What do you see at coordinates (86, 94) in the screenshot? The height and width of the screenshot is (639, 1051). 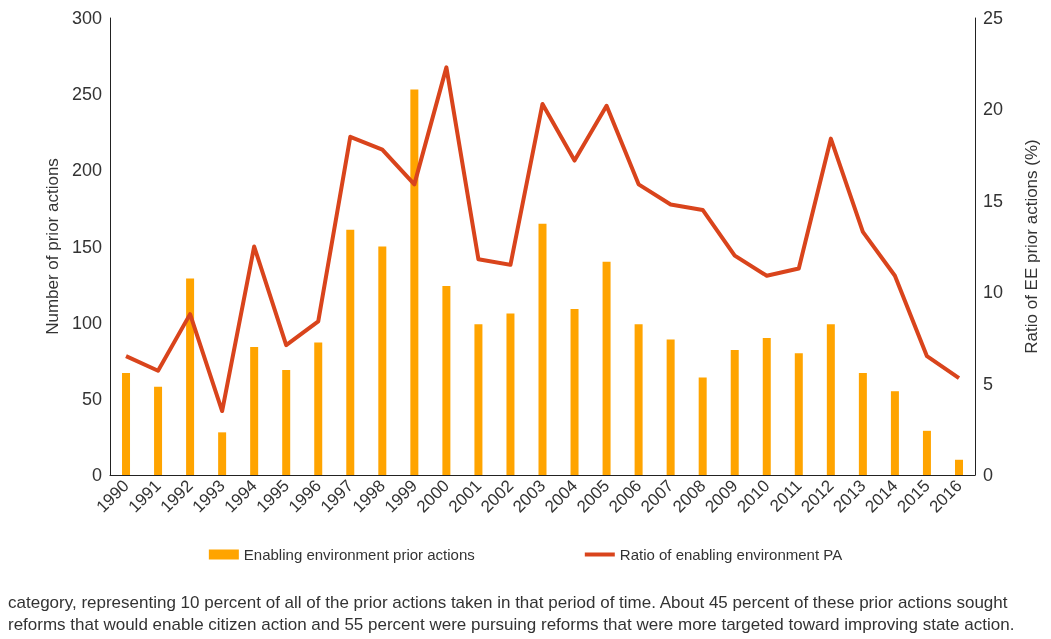 I see `y-tick-label: 250` at bounding box center [86, 94].